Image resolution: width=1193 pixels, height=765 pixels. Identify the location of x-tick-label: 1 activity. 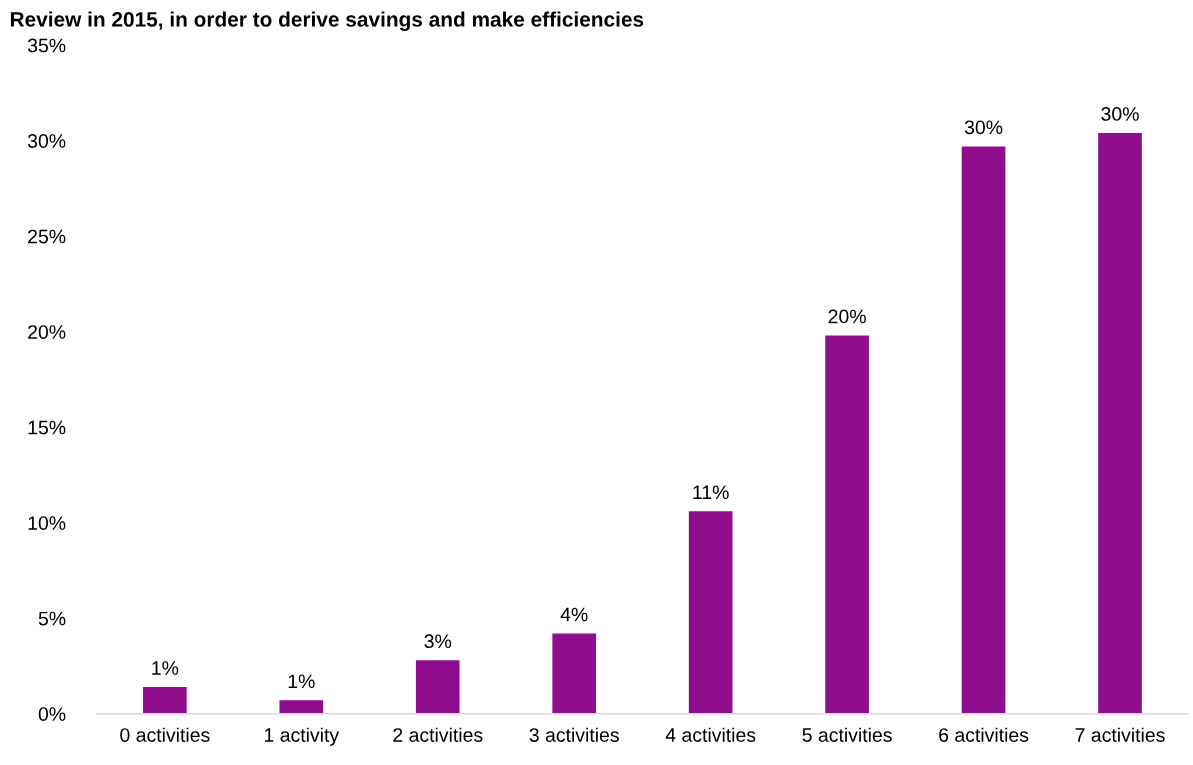
(302, 736).